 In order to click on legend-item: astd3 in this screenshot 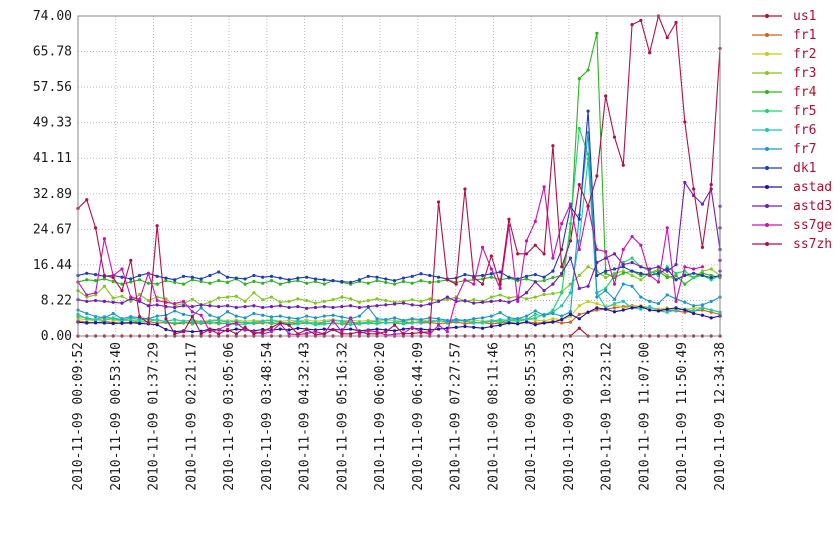, I will do `click(792, 206)`.